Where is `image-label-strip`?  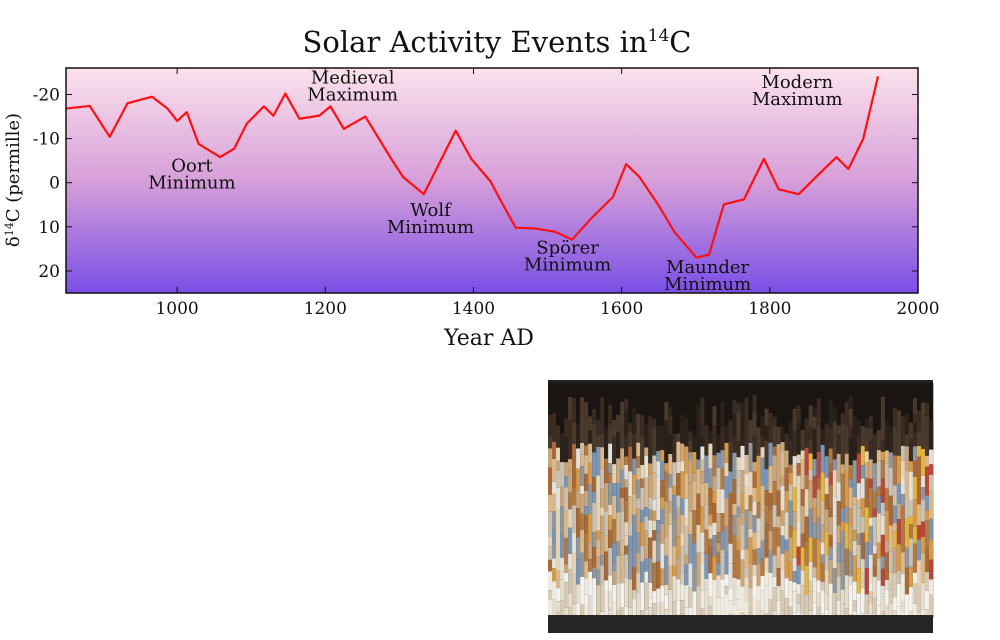
image-label-strip is located at coordinates (740, 624).